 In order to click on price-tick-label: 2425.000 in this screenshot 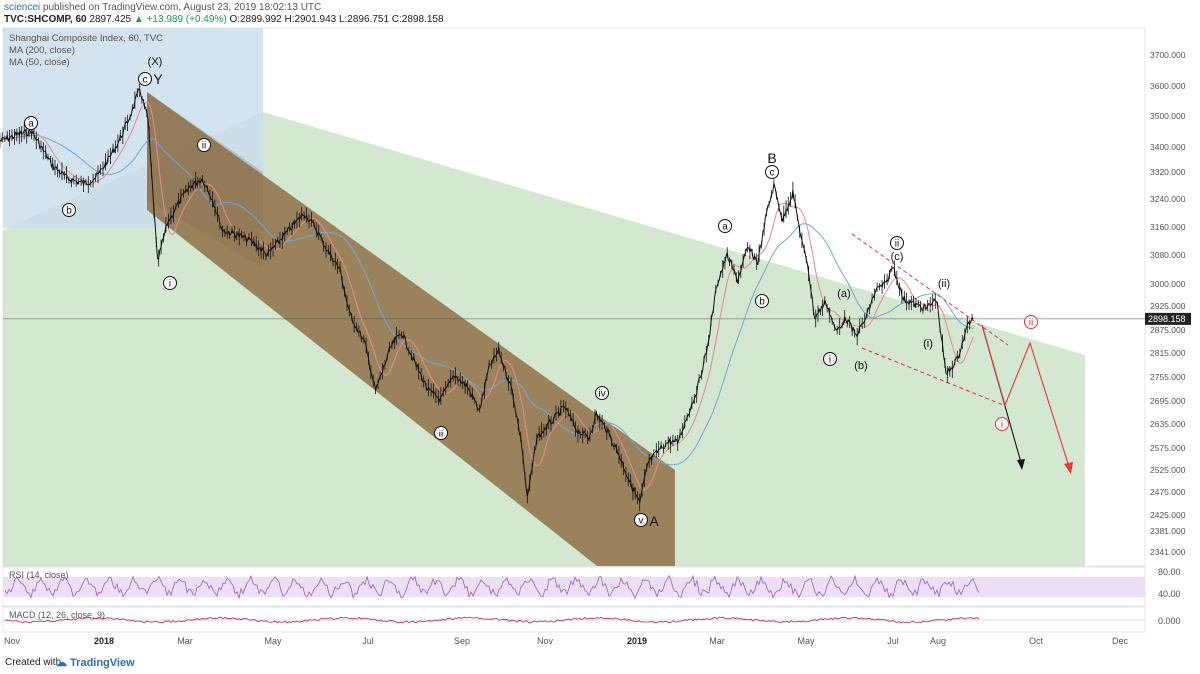, I will do `click(1168, 515)`.